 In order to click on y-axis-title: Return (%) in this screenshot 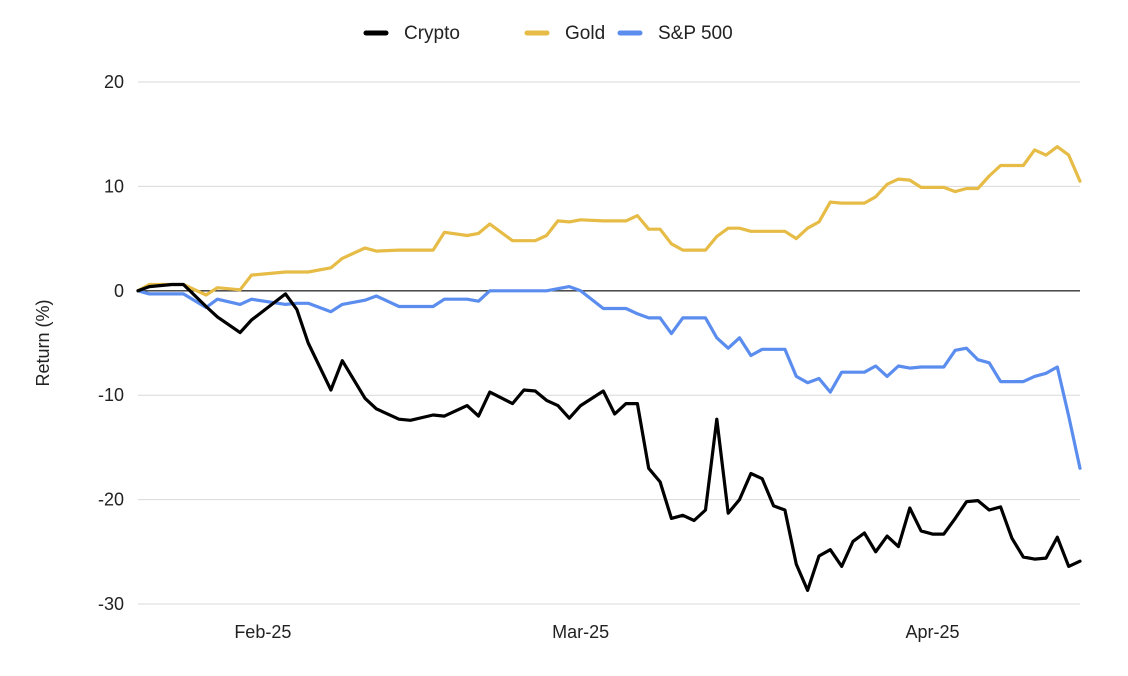, I will do `click(43, 342)`.